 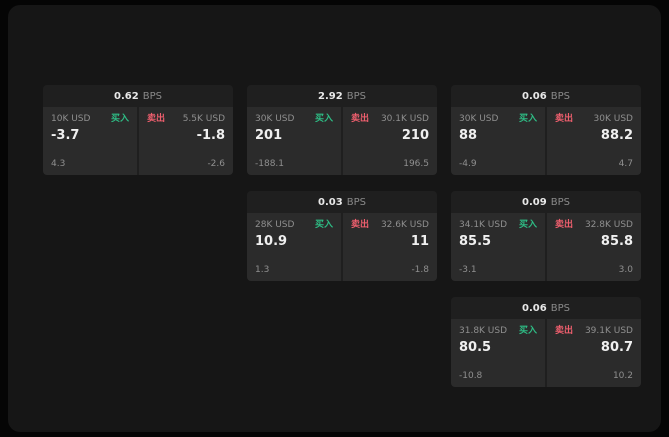 What do you see at coordinates (275, 225) in the screenshot?
I see `buy-size: 28K USD` at bounding box center [275, 225].